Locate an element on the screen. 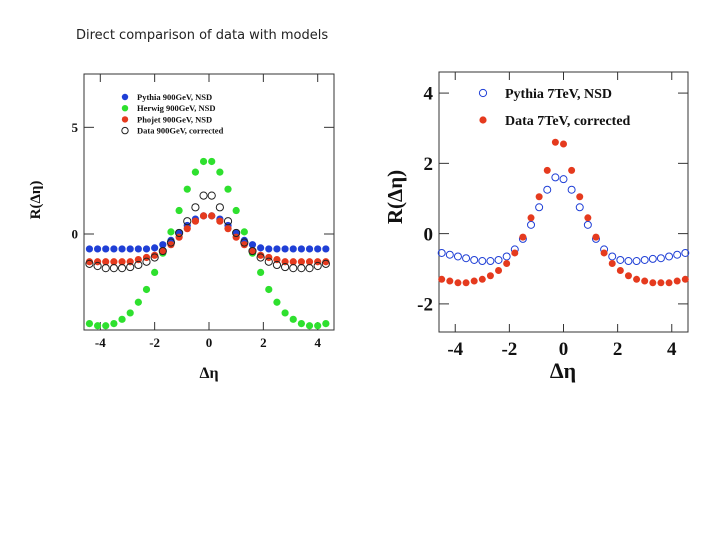 This screenshot has width=720, height=540. plot-left-xtick-label: 4 is located at coordinates (317, 342).